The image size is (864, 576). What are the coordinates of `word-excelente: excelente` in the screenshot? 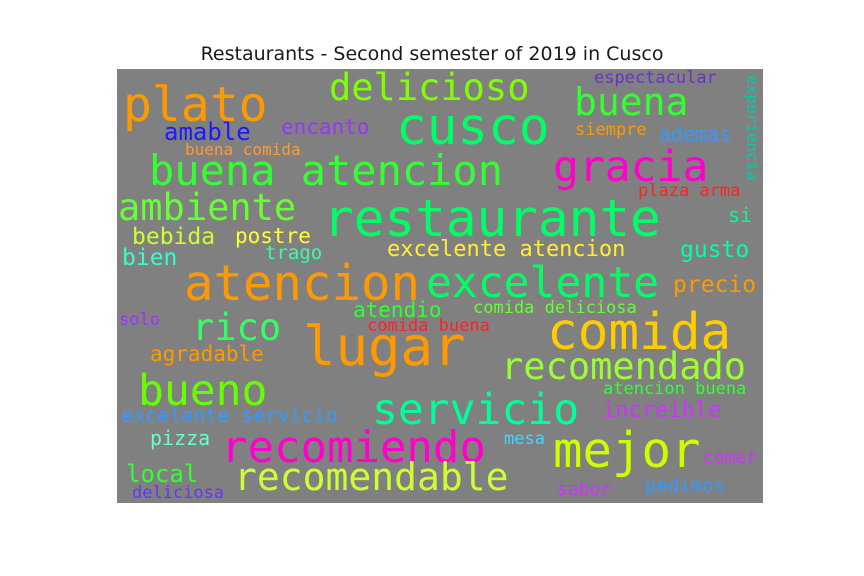 It's located at (542, 283).